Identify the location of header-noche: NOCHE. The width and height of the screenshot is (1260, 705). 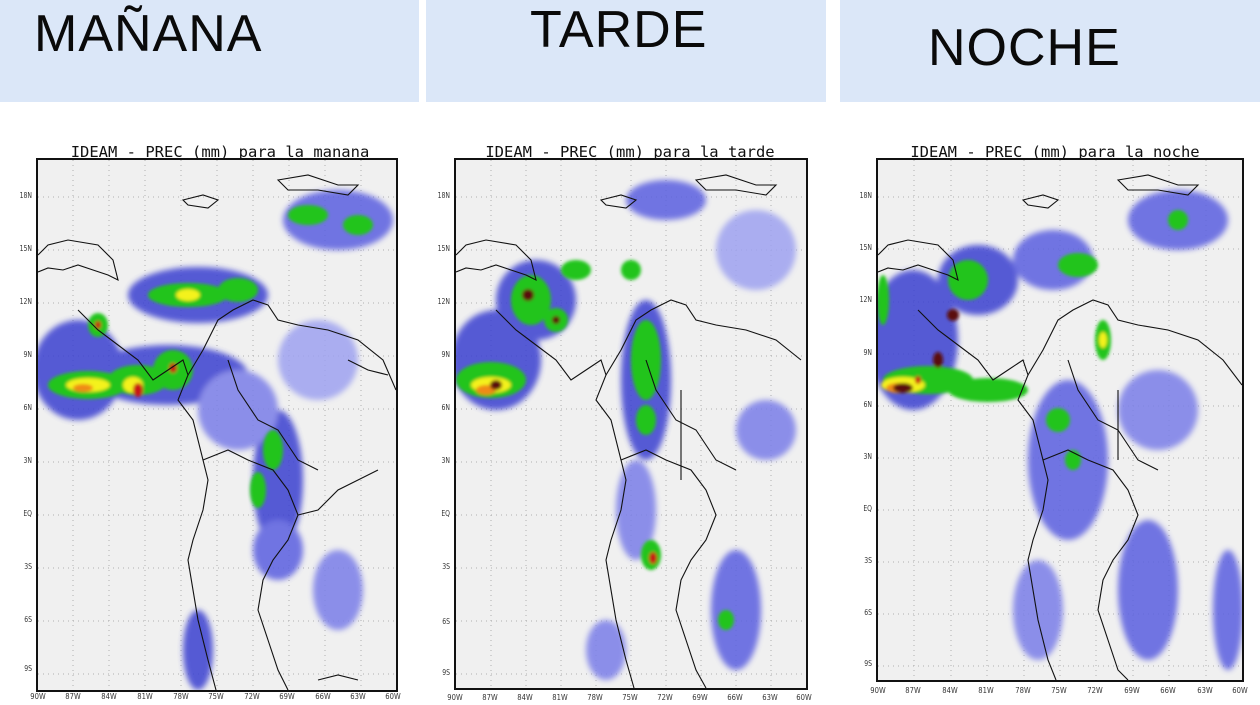
(1050, 51).